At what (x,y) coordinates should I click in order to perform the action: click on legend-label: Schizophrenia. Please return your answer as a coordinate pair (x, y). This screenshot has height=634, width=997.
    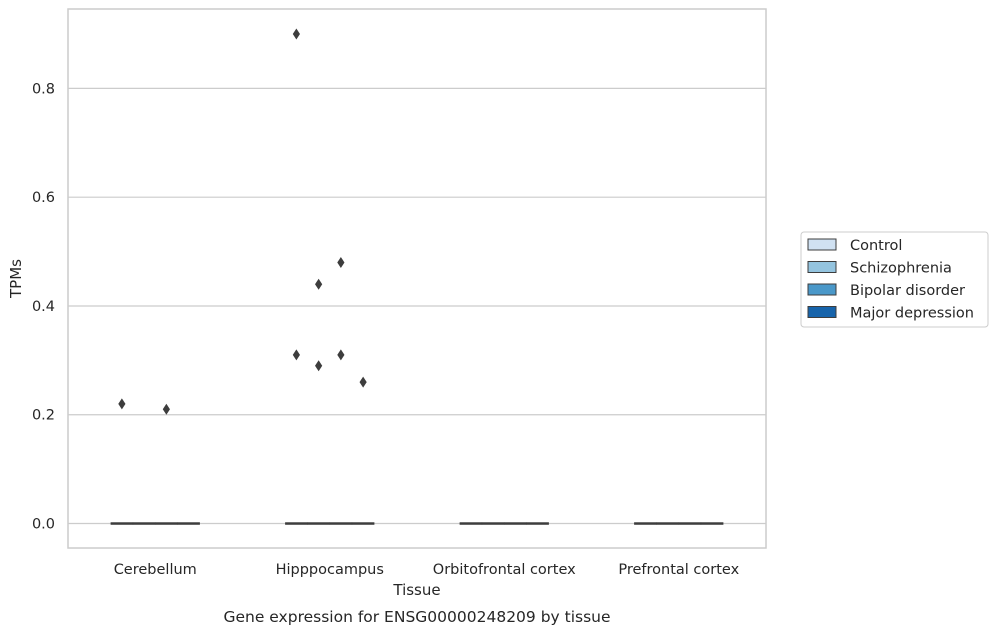
    Looking at the image, I should click on (901, 269).